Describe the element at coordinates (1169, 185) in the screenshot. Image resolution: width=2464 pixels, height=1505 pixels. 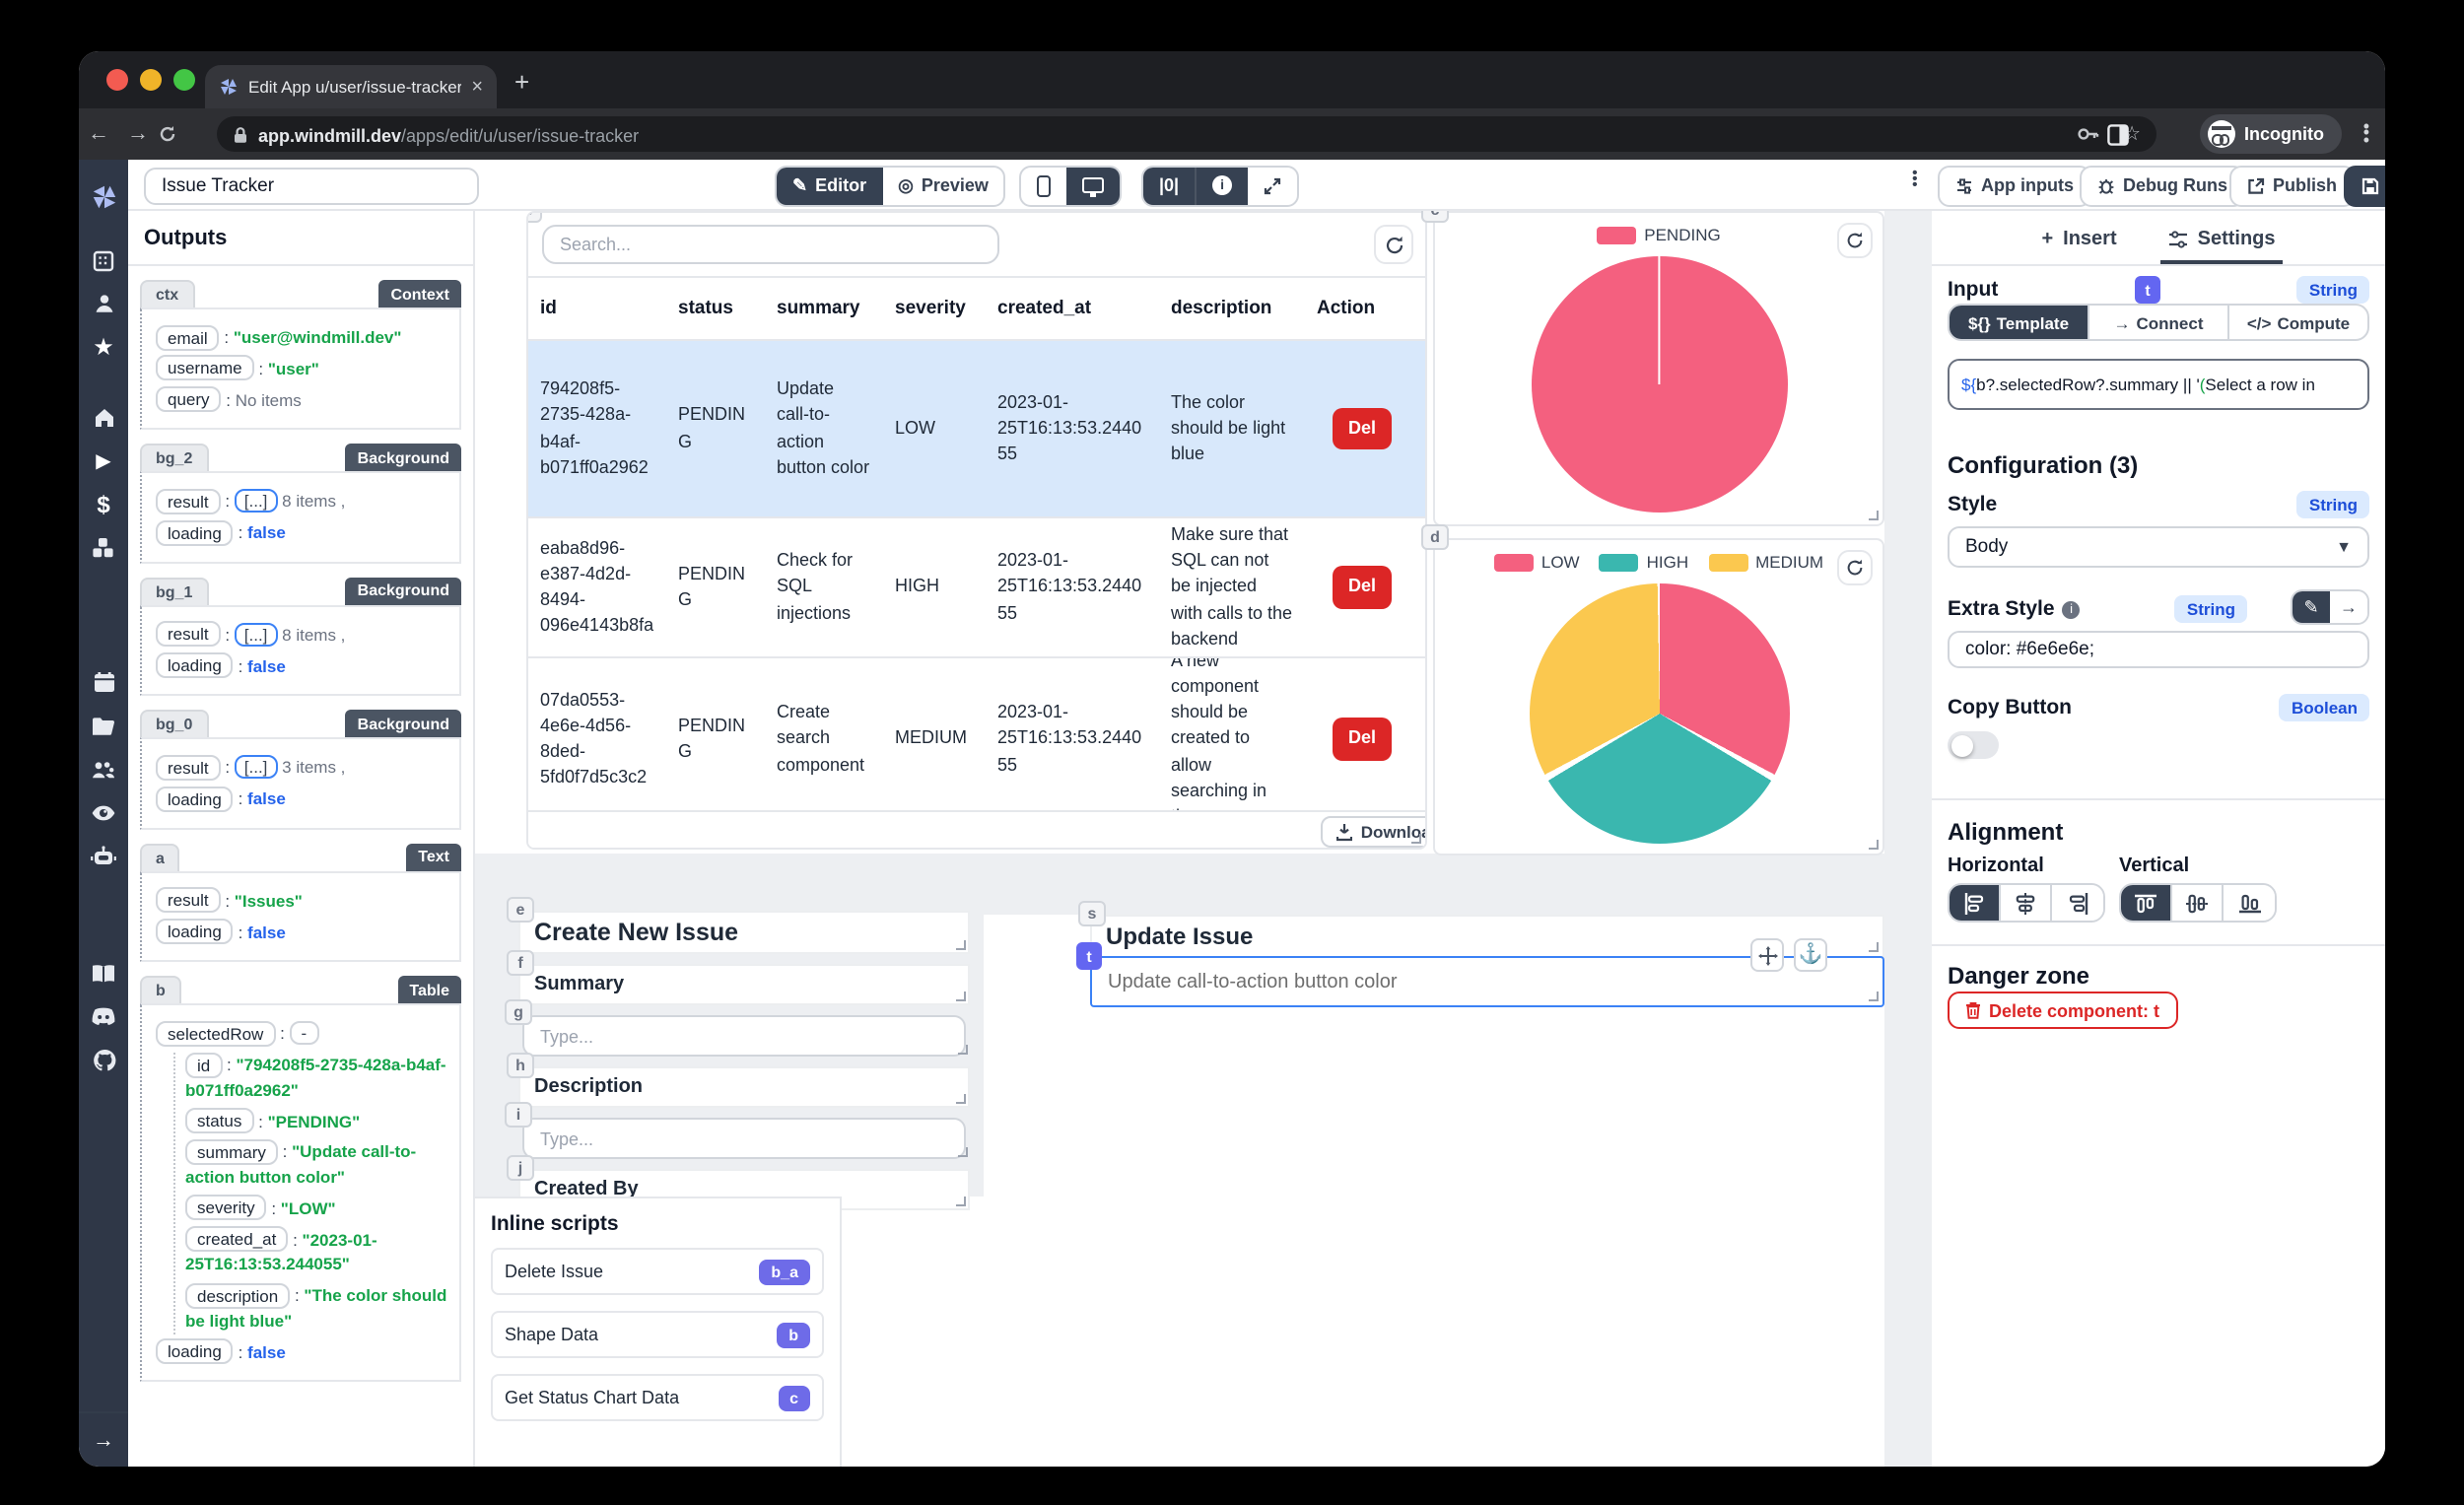
I see `hide-outputs-button: |0|` at that location.